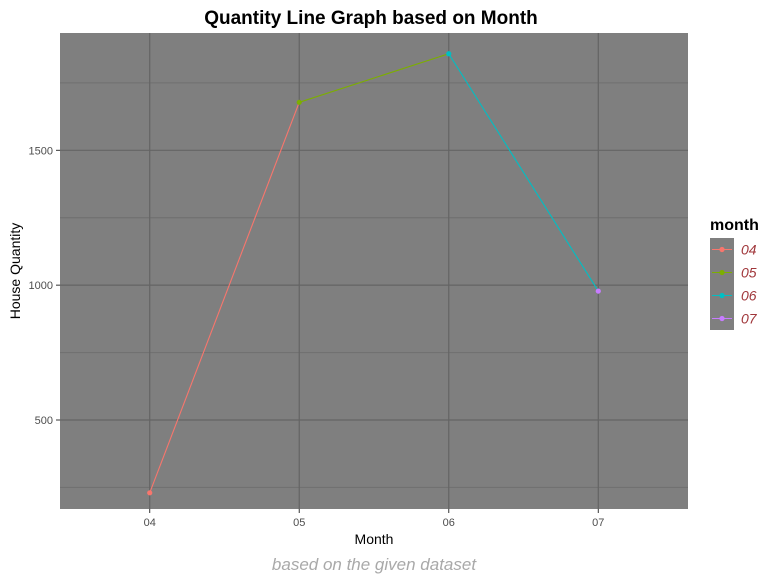 The width and height of the screenshot is (775, 581). What do you see at coordinates (41, 151) in the screenshot?
I see `y-tick-label: 1500` at bounding box center [41, 151].